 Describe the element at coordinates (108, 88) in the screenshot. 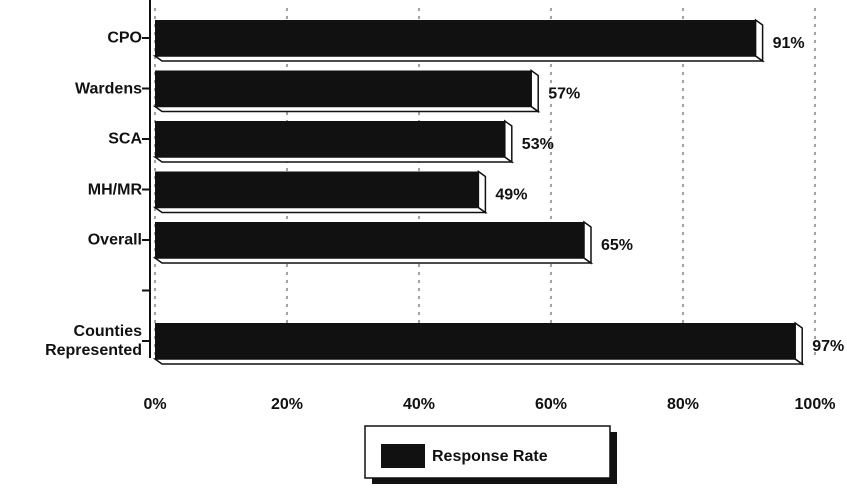

I see `y-tick-label: Wardens` at that location.